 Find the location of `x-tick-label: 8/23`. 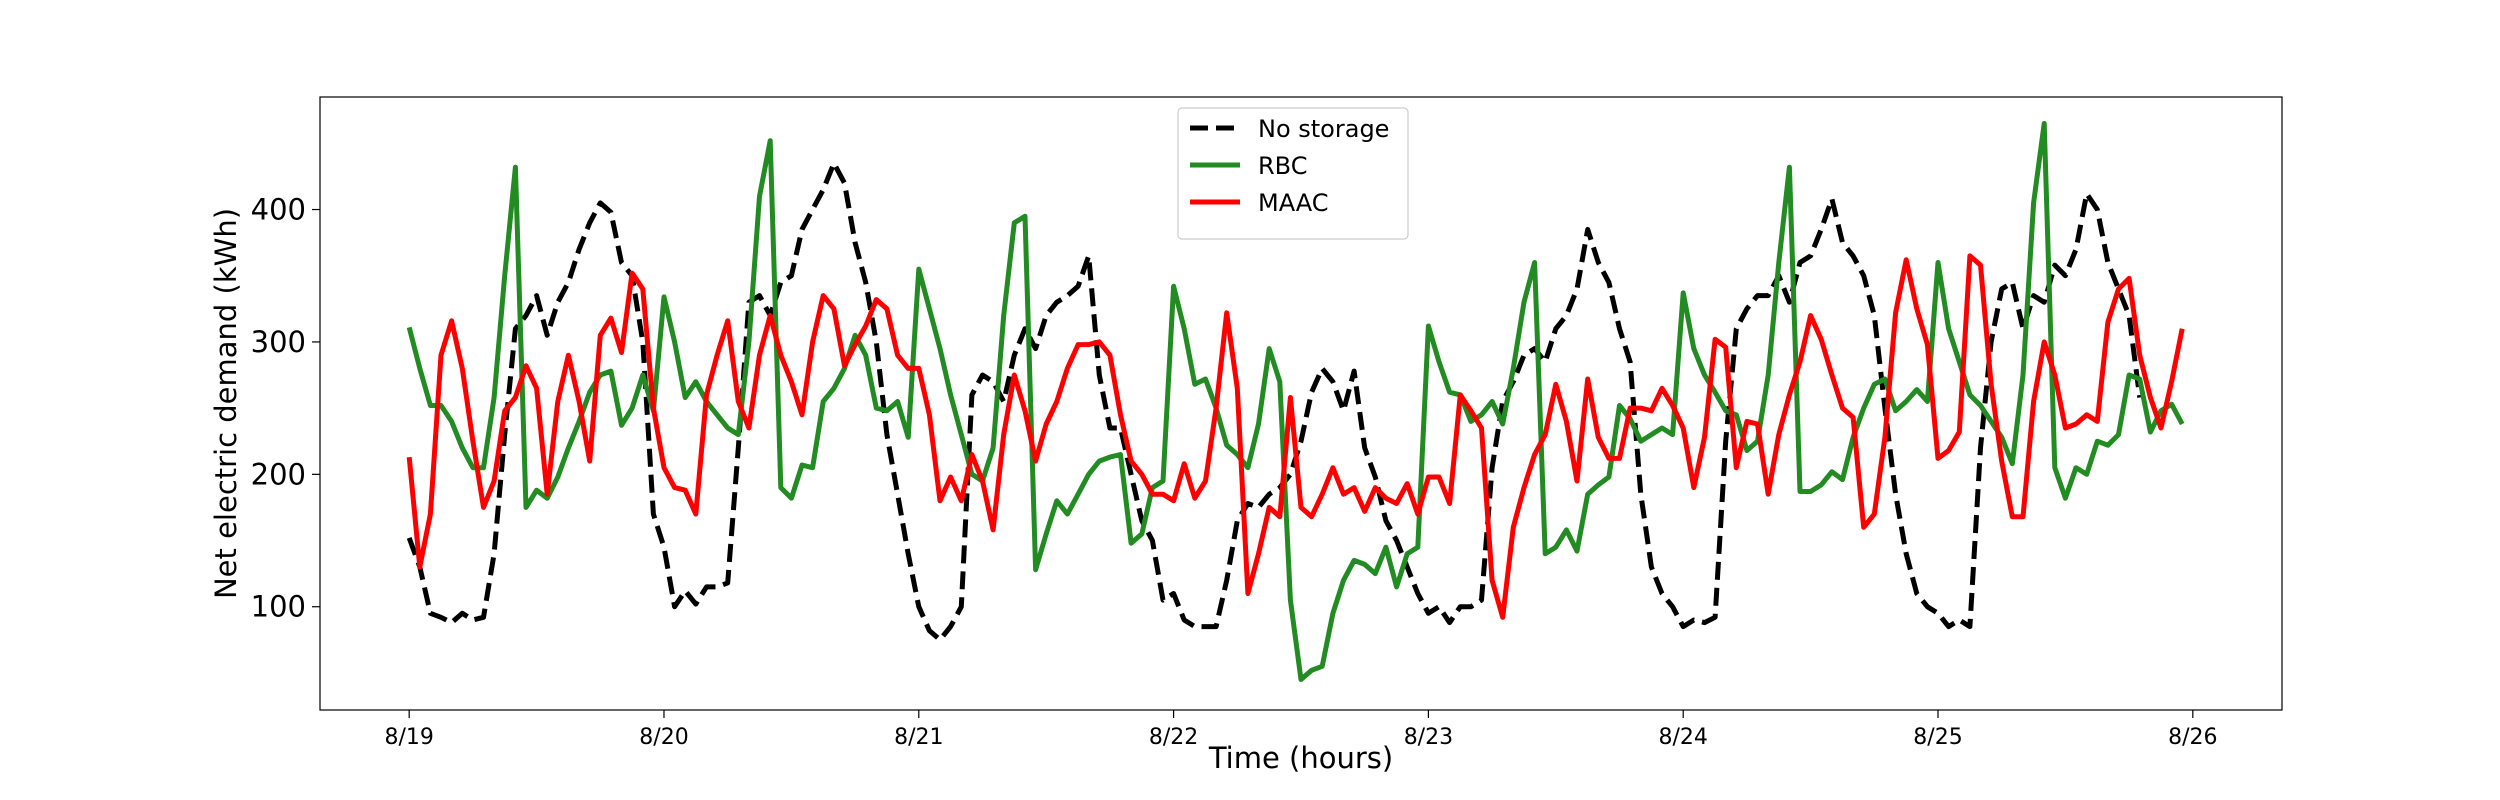

x-tick-label: 8/23 is located at coordinates (1428, 737).